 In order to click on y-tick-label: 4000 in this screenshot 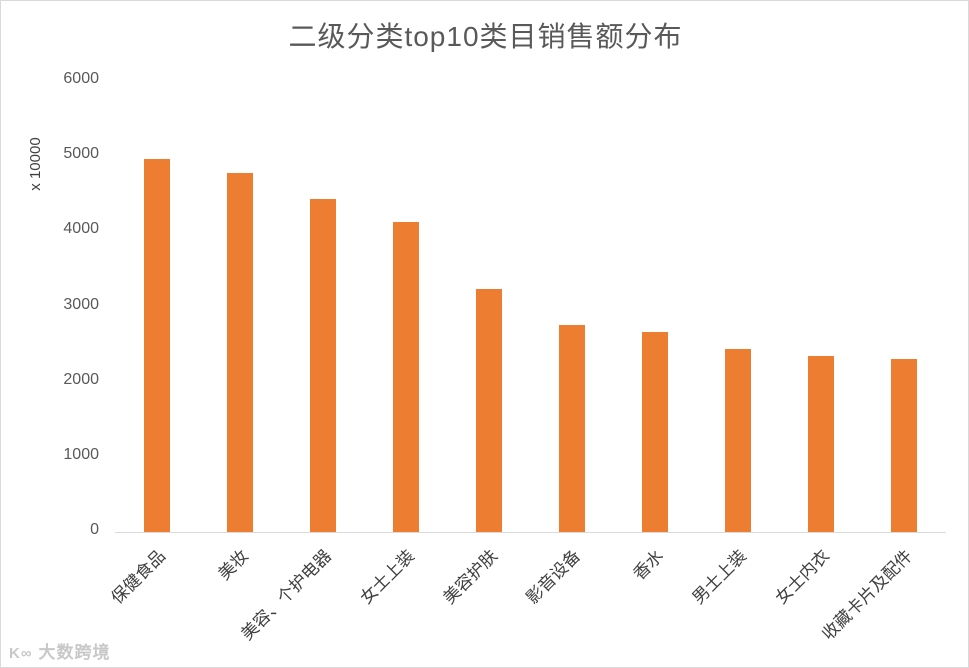, I will do `click(81, 229)`.